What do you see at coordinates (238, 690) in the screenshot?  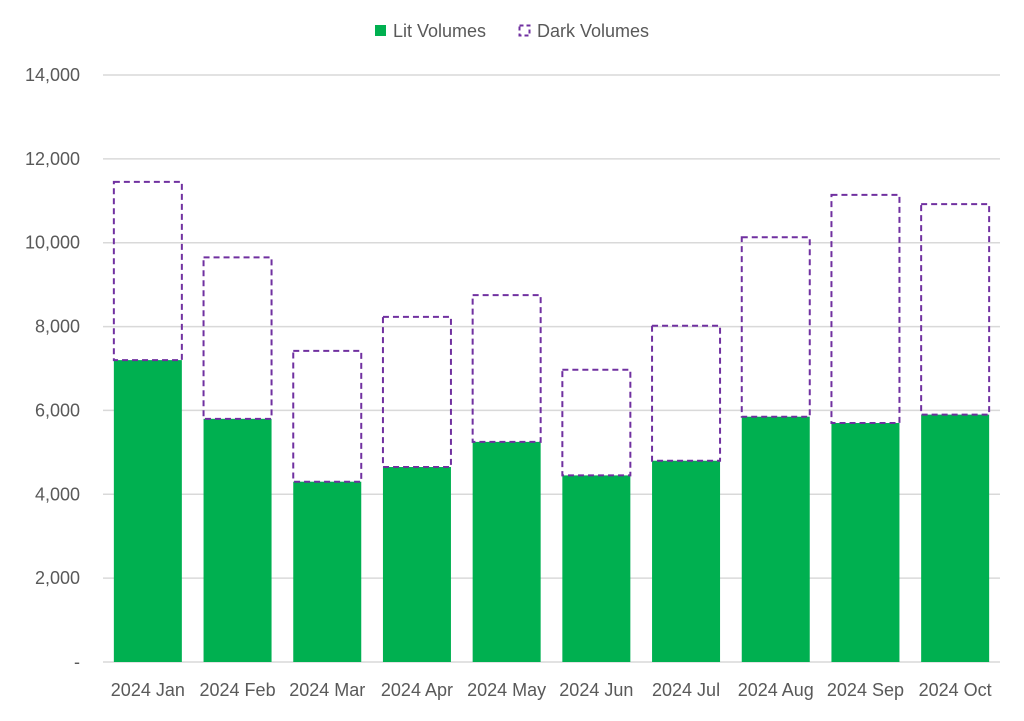 I see `x-tick-label: 2024 Feb` at bounding box center [238, 690].